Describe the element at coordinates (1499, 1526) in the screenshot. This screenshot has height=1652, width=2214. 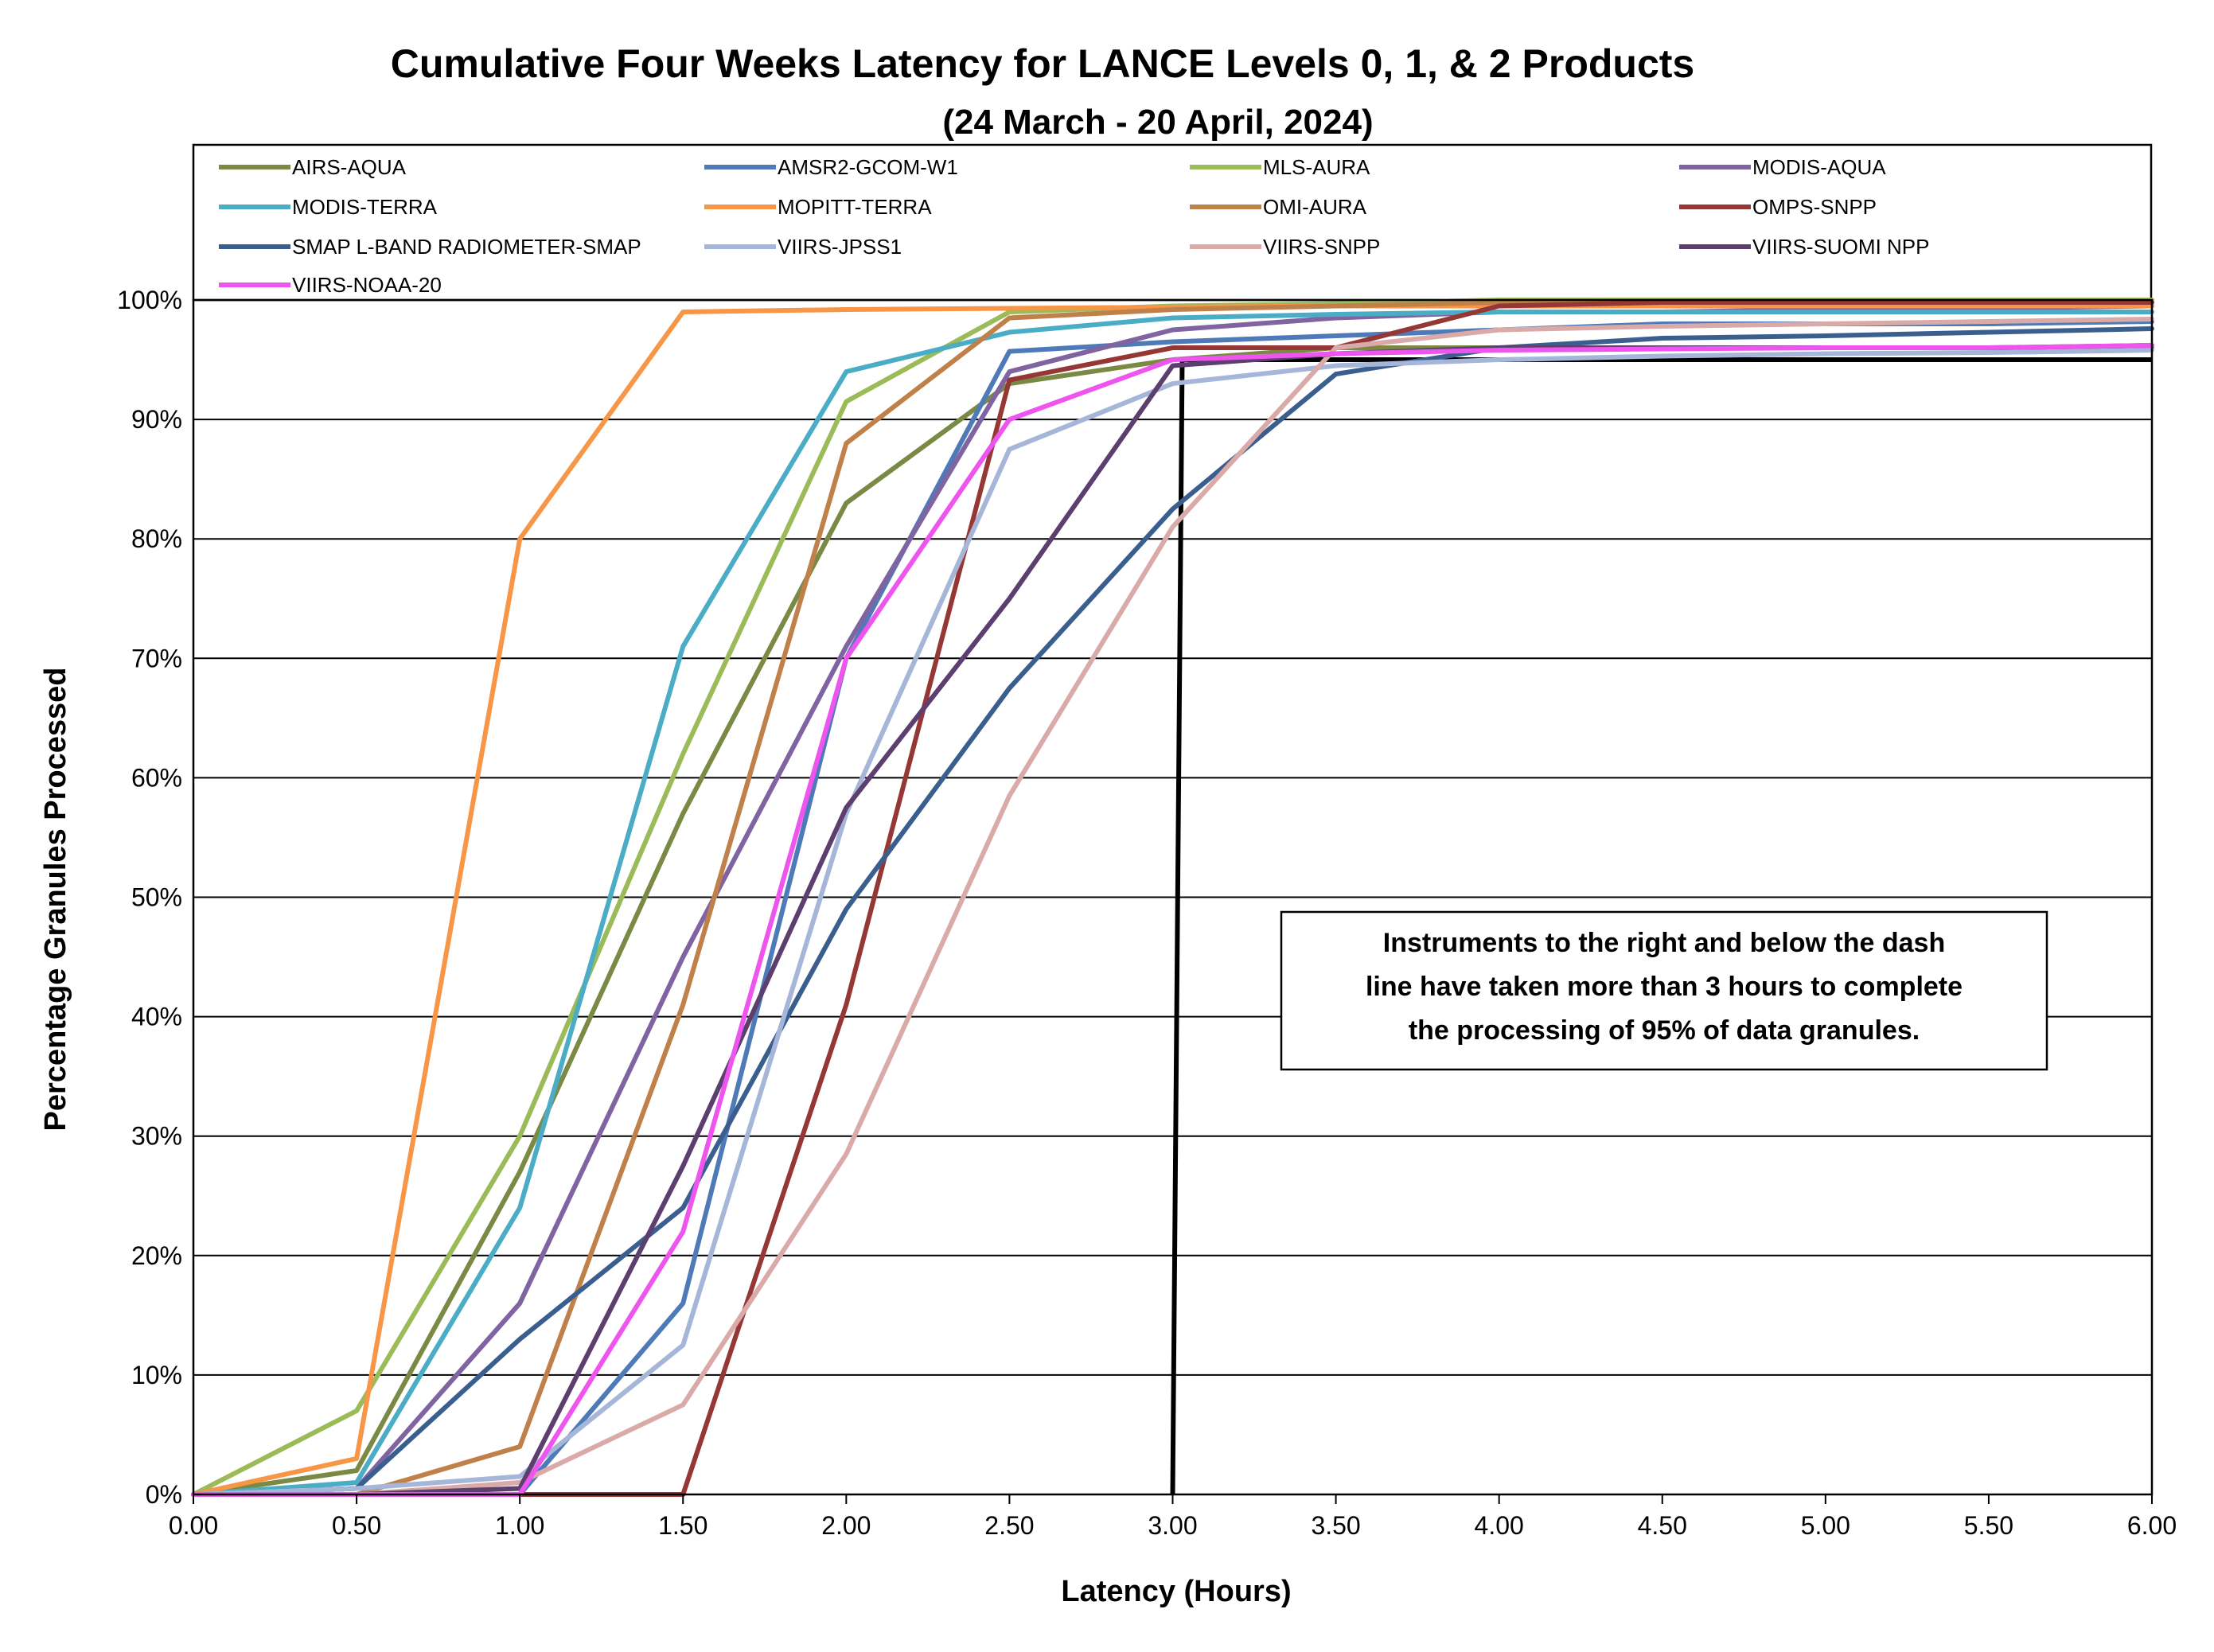
I see `x-tick-label: 4.00` at that location.